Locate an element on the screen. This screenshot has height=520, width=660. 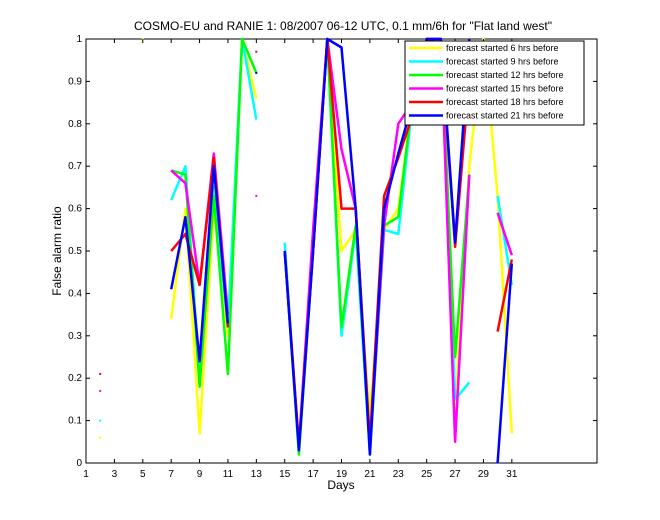
x-tick-label: 29 is located at coordinates (484, 474).